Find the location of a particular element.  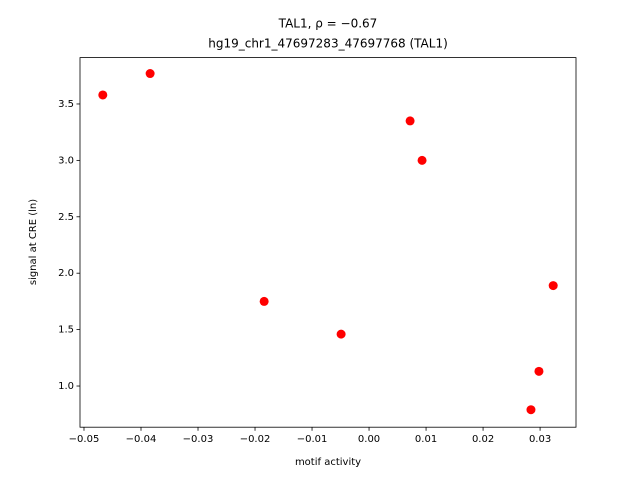

x-tick-label: −0.03 is located at coordinates (198, 439).